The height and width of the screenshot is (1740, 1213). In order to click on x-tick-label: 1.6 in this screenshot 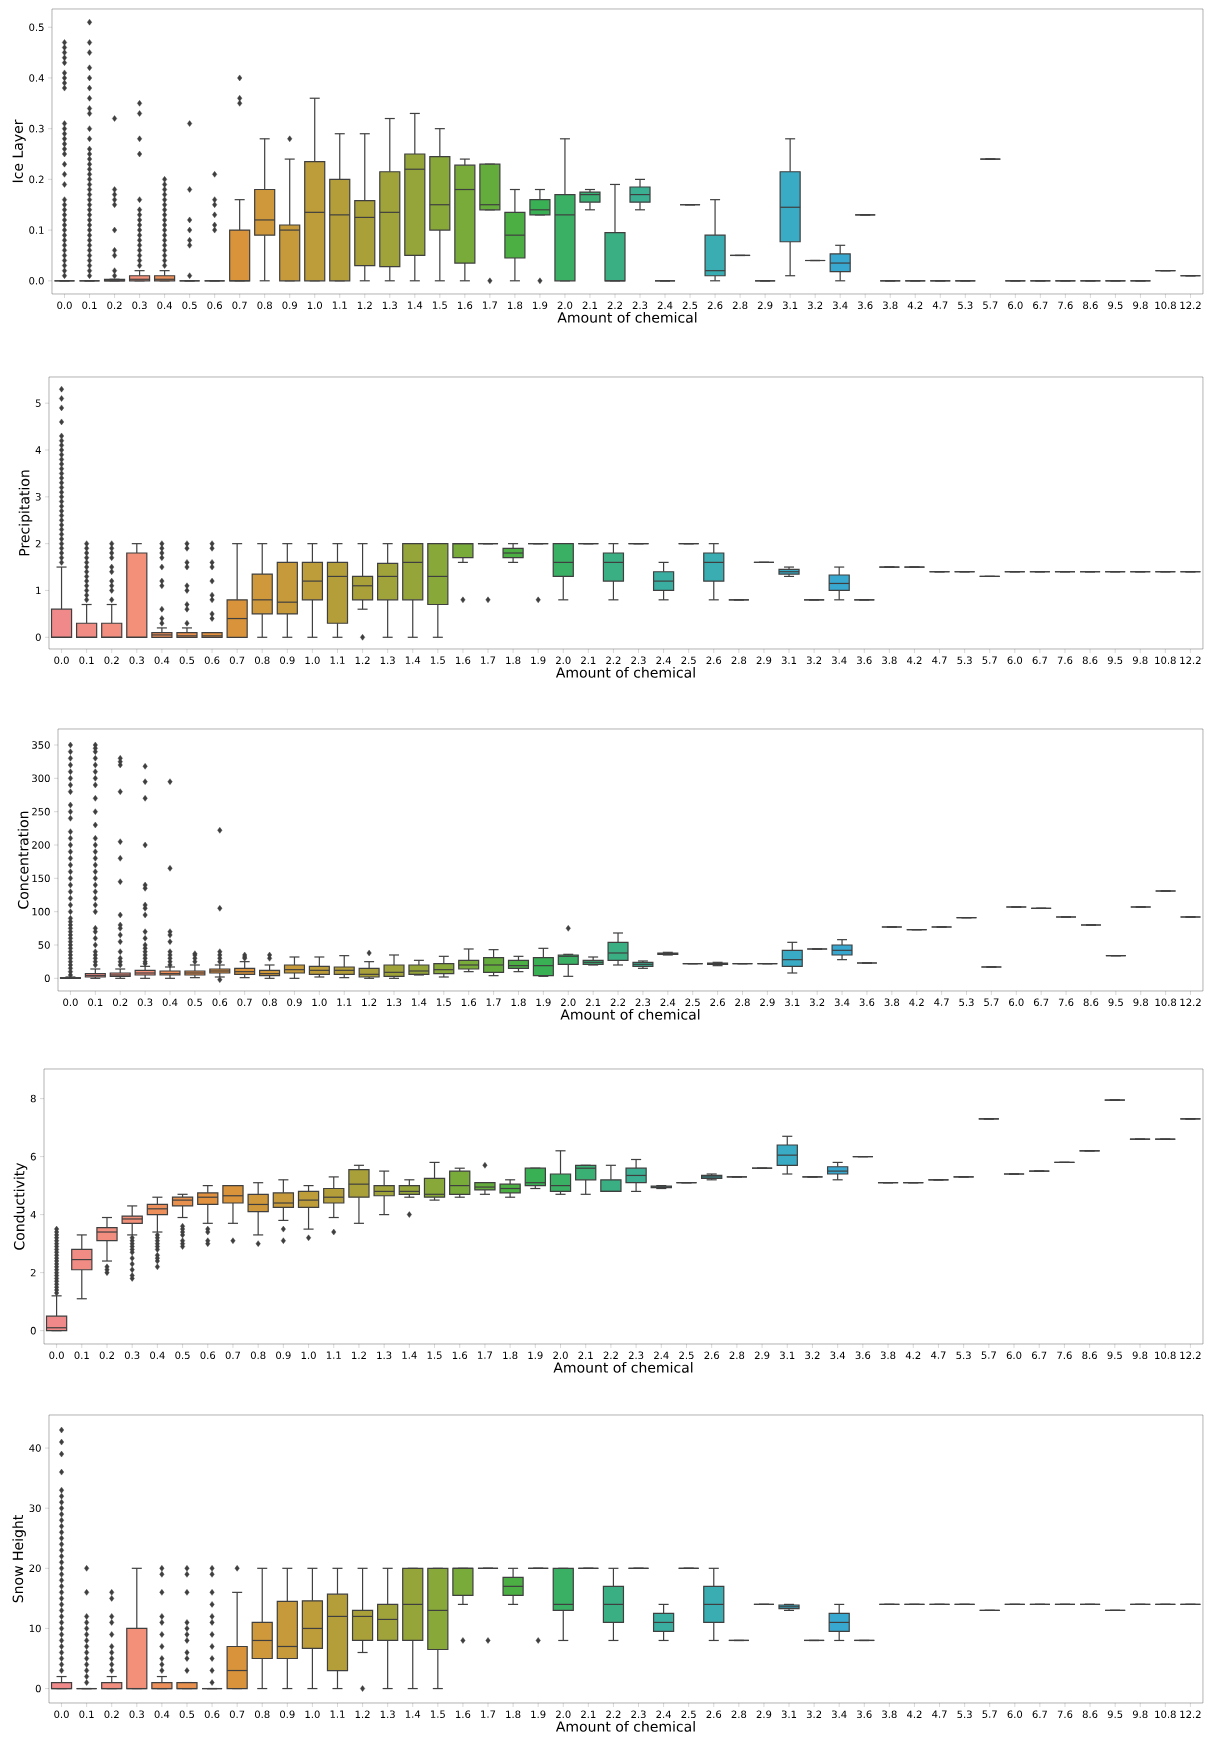, I will do `click(469, 1002)`.